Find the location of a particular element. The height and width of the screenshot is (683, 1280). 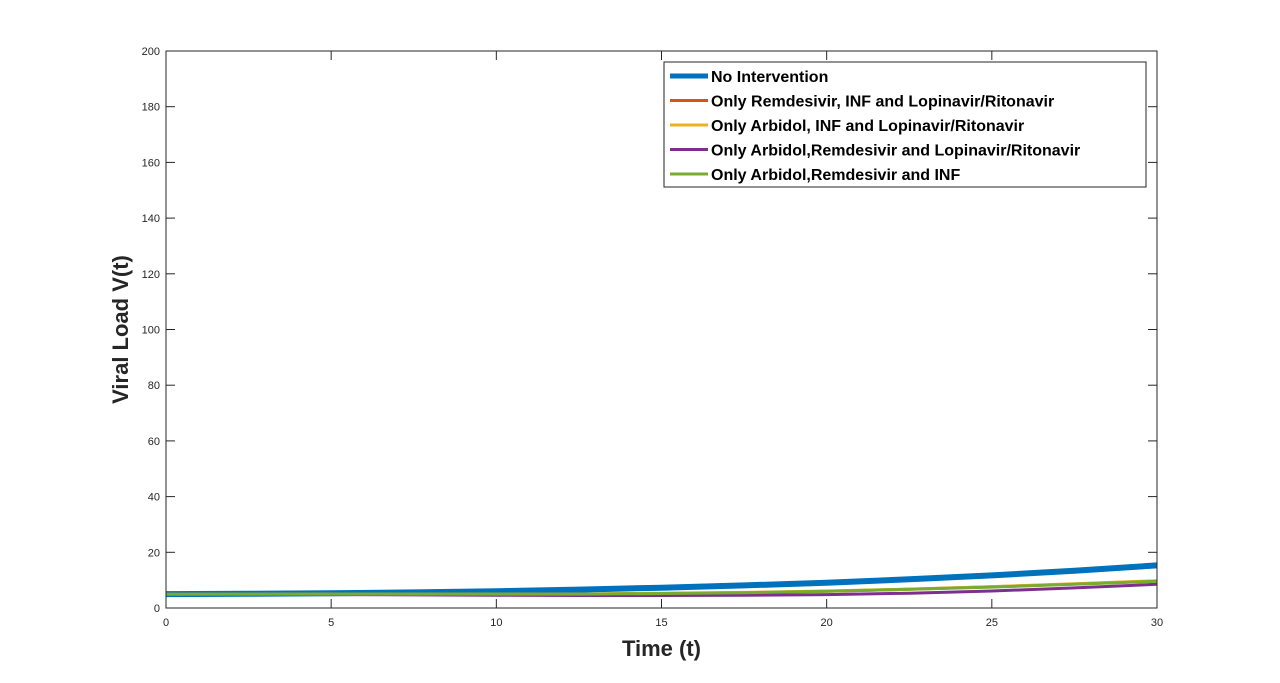

legend-label-5: Only Arbidol,Remdesivir and INF is located at coordinates (835, 175).